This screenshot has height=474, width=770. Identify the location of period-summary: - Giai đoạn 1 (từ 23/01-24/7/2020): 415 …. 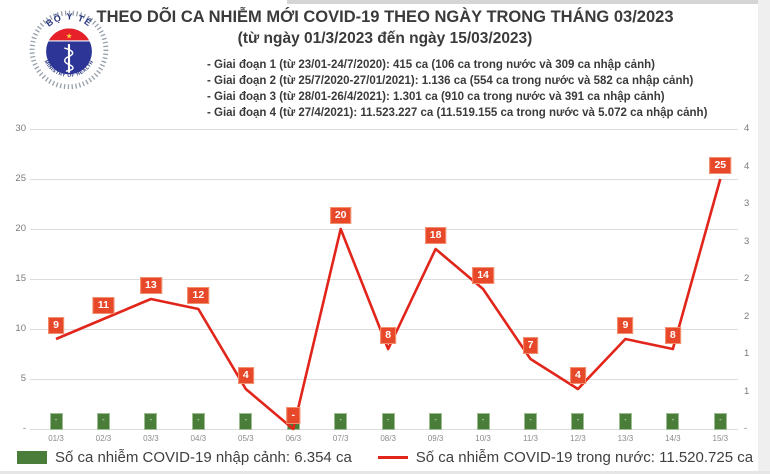
(457, 89).